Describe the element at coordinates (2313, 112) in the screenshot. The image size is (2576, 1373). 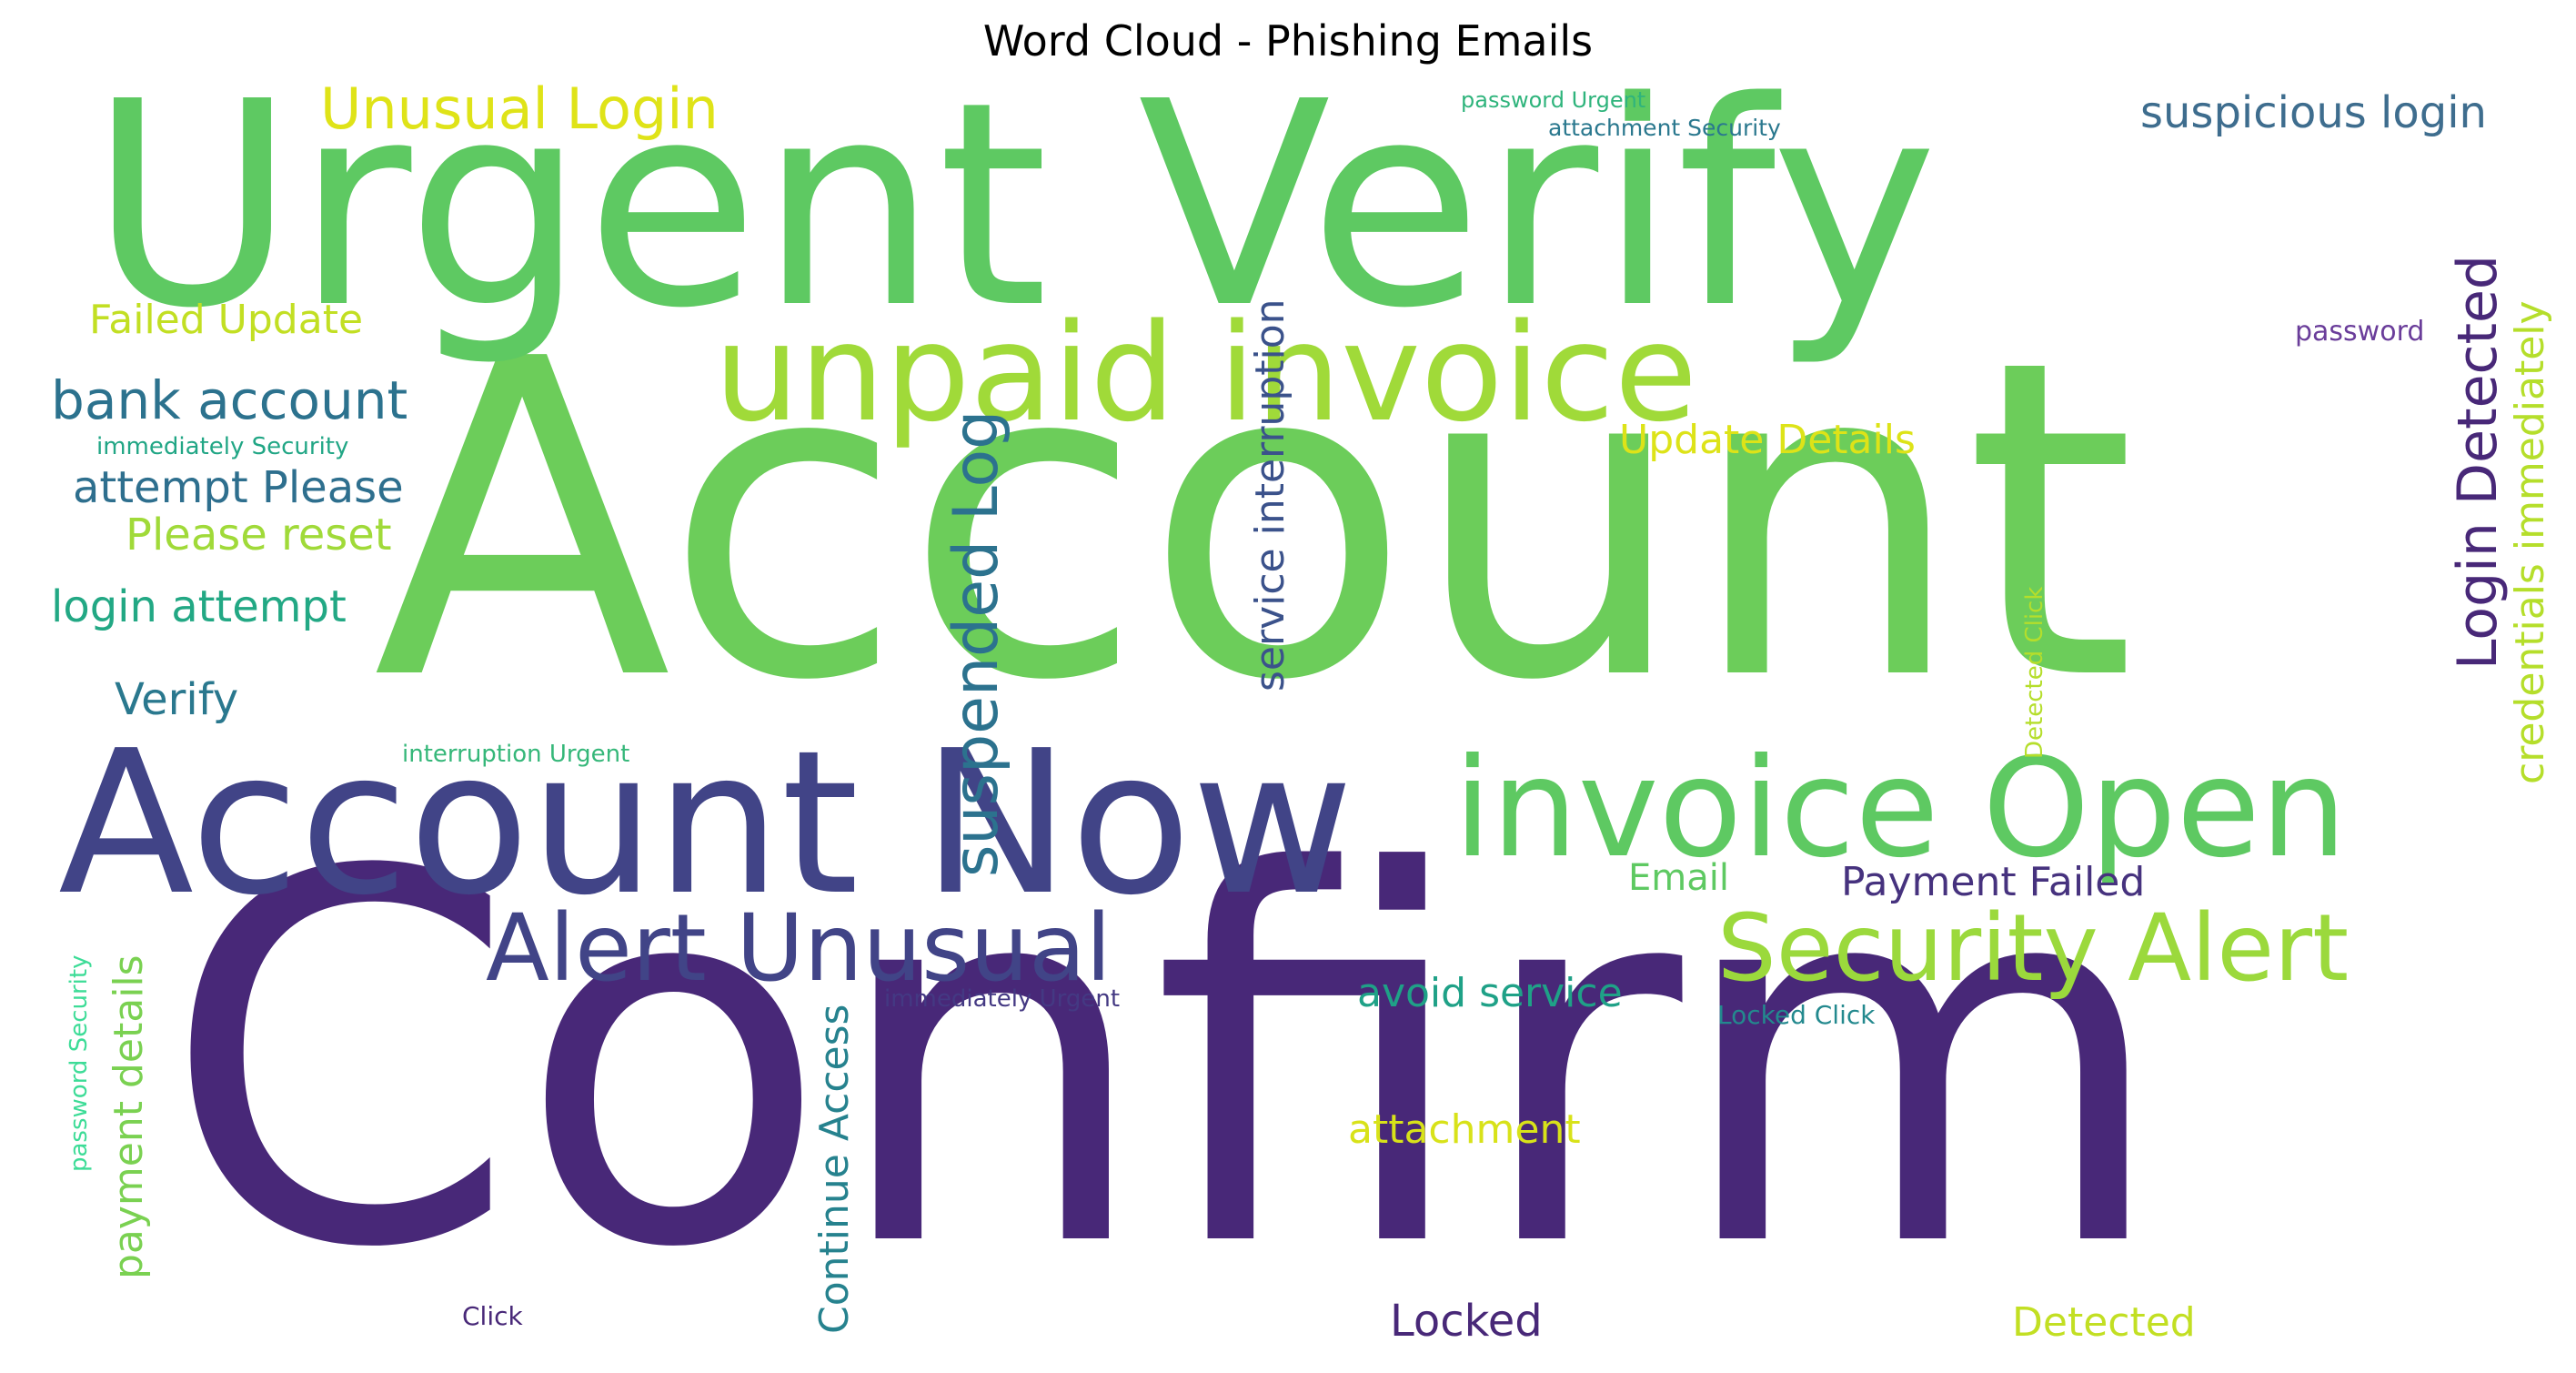
I see `word-suspicious-login: suspicious login` at that location.